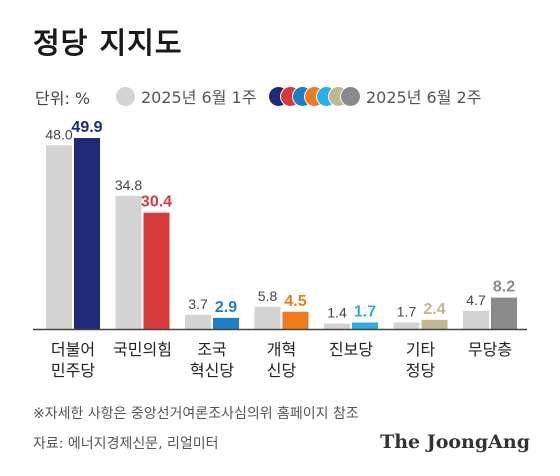 The height and width of the screenshot is (476, 560). Describe the element at coordinates (156, 202) in the screenshot. I see `value-label-curr: 30.4` at that location.